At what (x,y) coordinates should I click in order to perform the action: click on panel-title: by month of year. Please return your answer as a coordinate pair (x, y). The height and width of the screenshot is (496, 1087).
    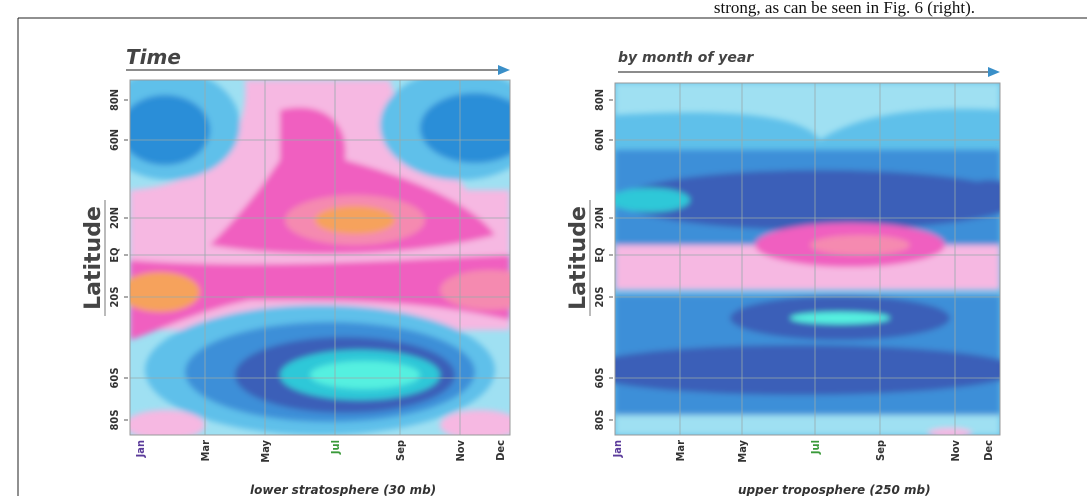
    Looking at the image, I should click on (686, 58).